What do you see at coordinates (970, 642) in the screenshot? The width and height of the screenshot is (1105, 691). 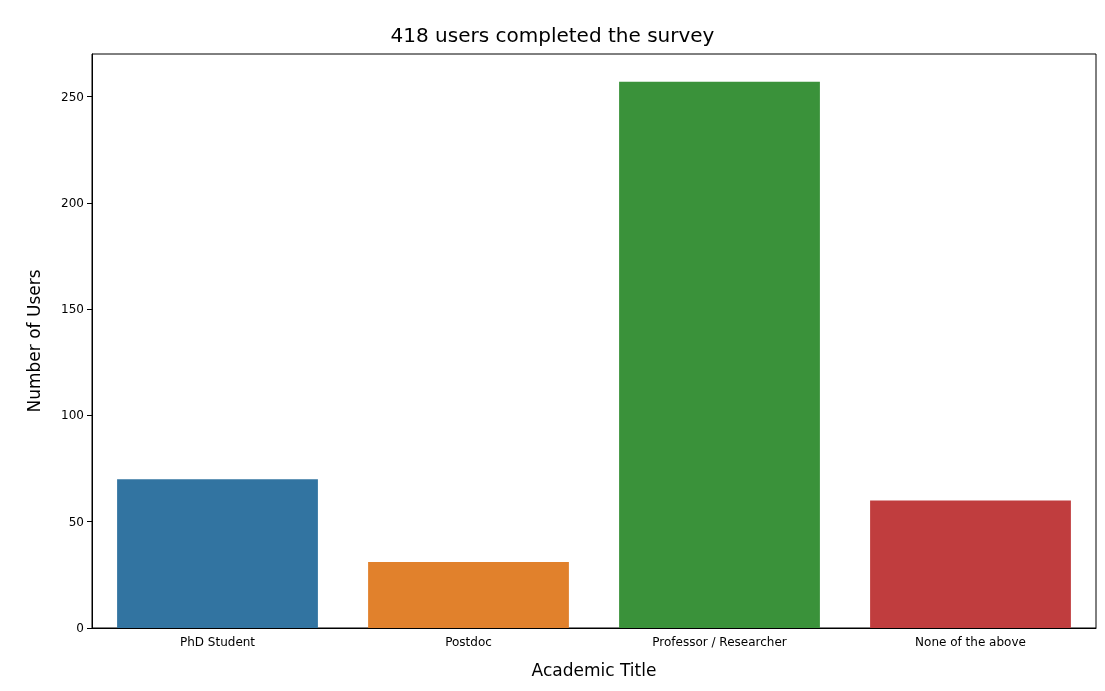 I see `x-tick-label: None of the above` at bounding box center [970, 642].